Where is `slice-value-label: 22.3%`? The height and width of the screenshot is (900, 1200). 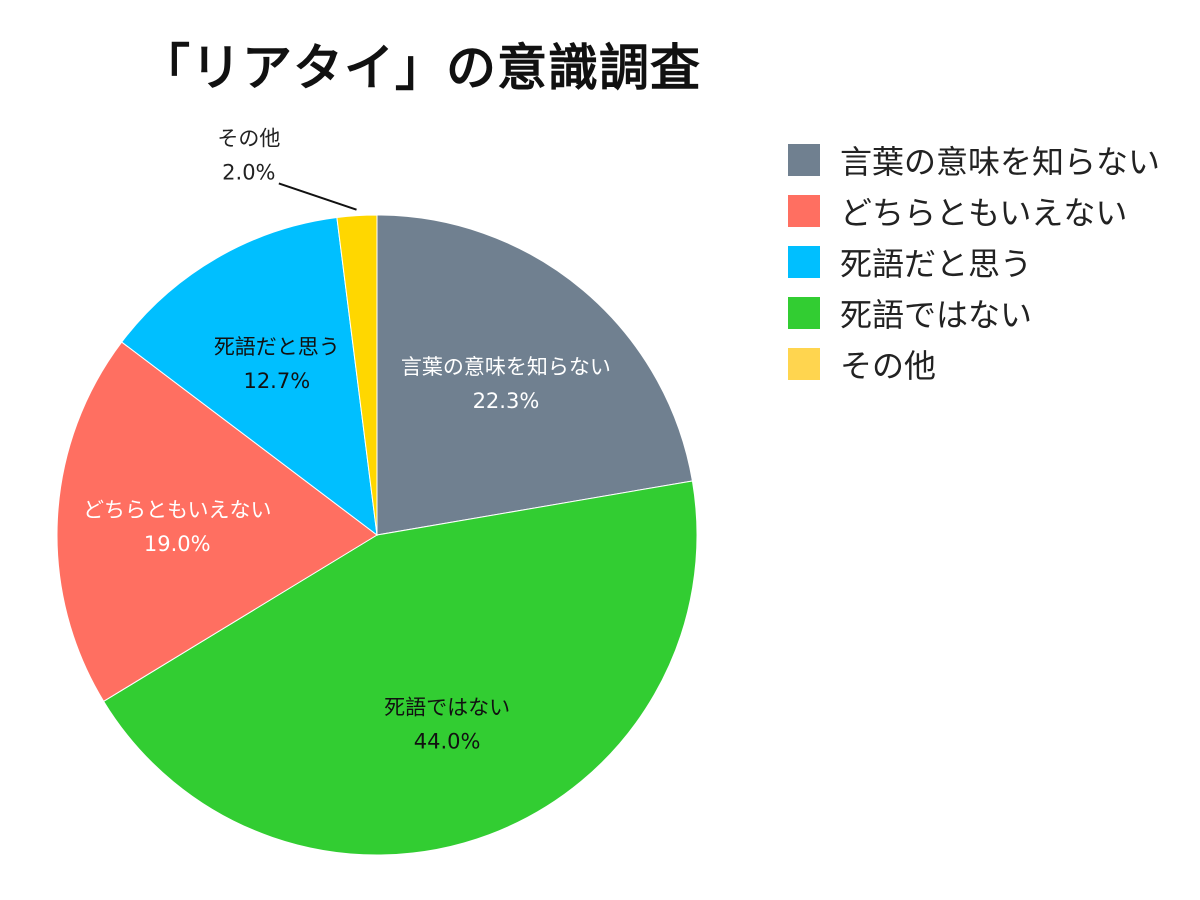
slice-value-label: 22.3% is located at coordinates (506, 401).